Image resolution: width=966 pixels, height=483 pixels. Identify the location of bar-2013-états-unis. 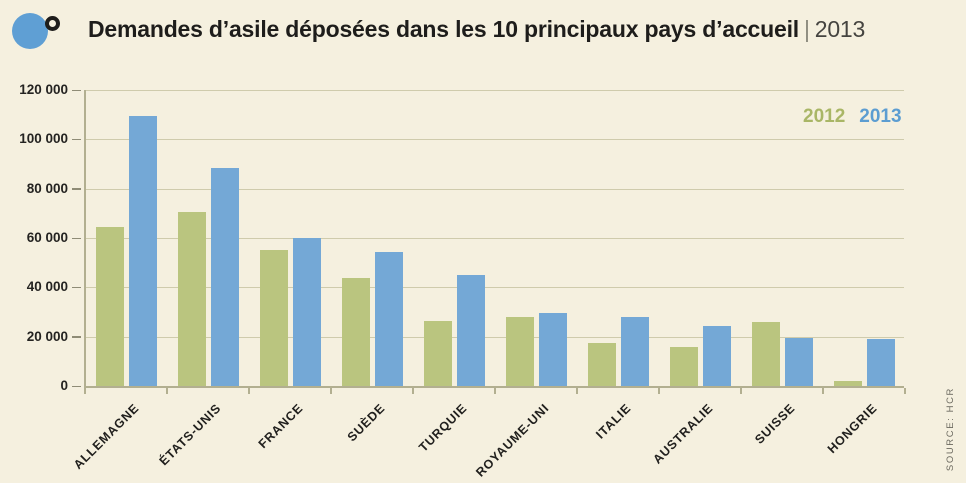
(225, 277).